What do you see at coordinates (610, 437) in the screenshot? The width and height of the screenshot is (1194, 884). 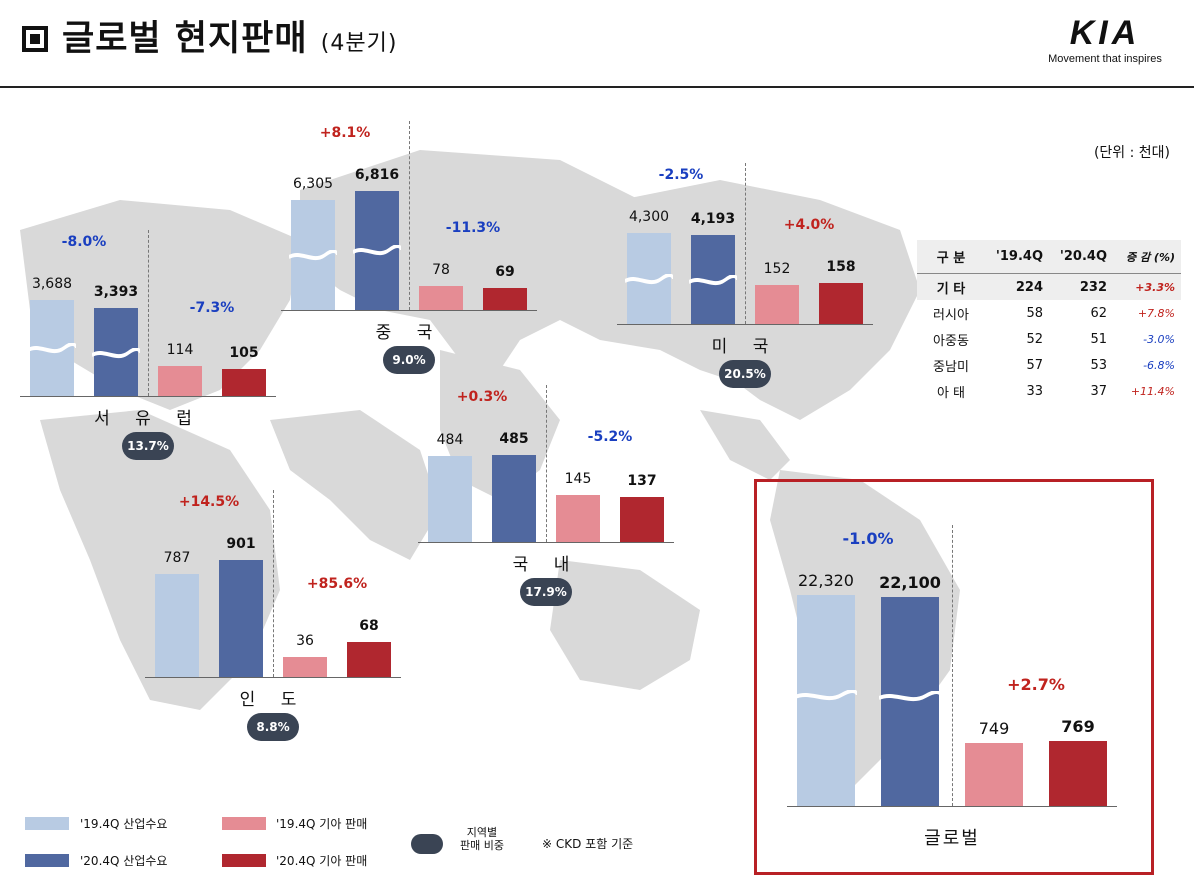 I see `kia-change-label: -5.2%` at bounding box center [610, 437].